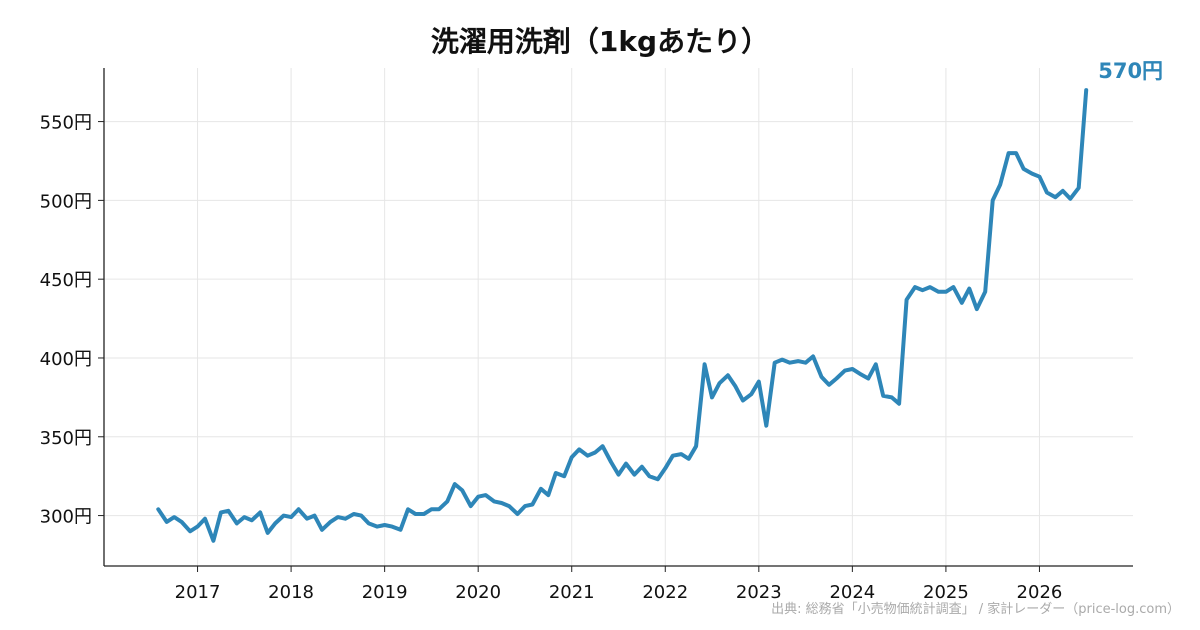 This screenshot has width=1200, height=630. What do you see at coordinates (619, 584) in the screenshot?
I see `x-axis-ticks: 2017 2018 2019 2020 2021 2022 2023 2024 2025 2026` at bounding box center [619, 584].